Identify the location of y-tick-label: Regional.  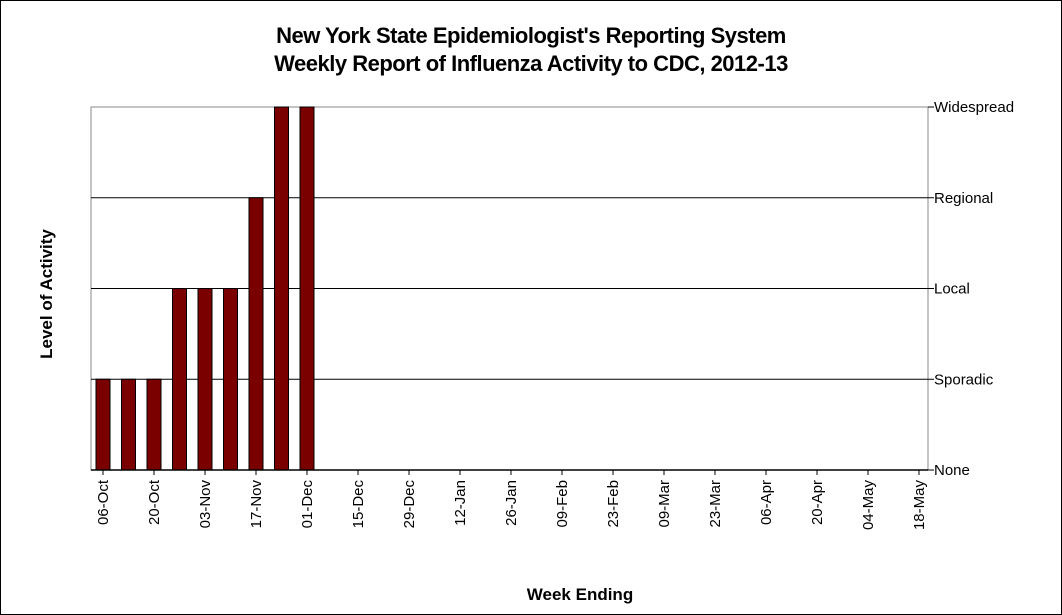
(963, 198).